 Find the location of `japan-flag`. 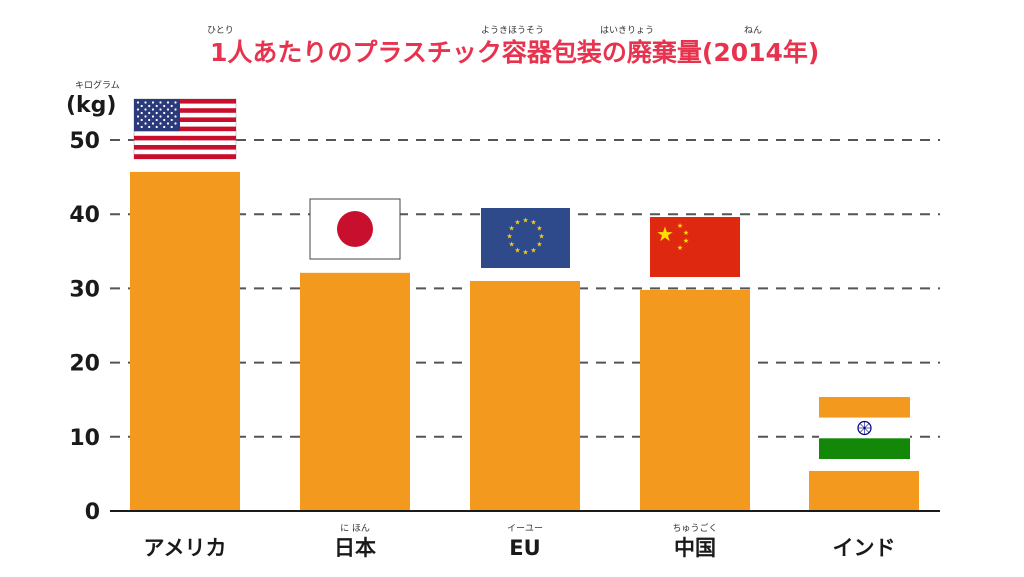

japan-flag is located at coordinates (355, 229).